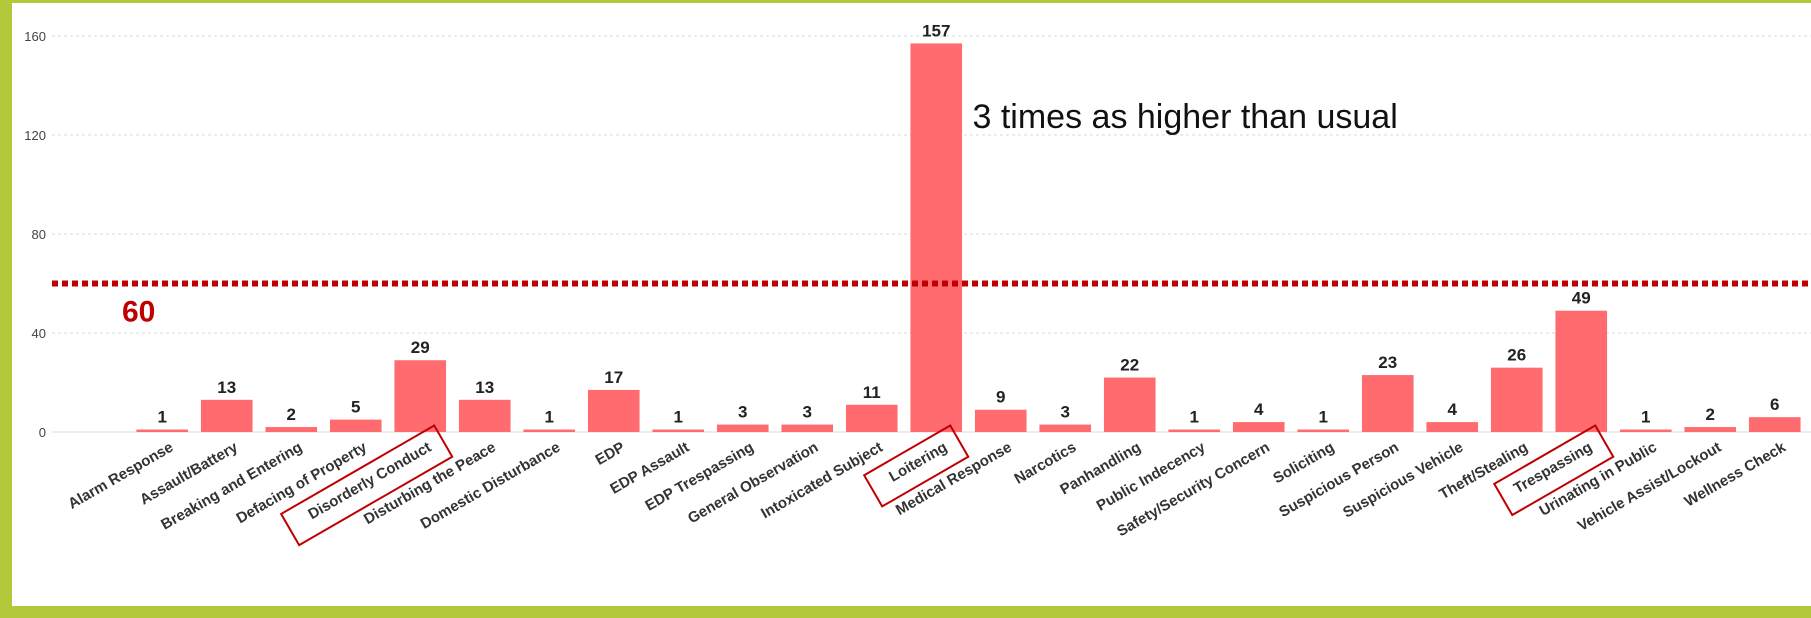 This screenshot has width=1811, height=618. What do you see at coordinates (42, 432) in the screenshot?
I see `y-tick-label: 0` at bounding box center [42, 432].